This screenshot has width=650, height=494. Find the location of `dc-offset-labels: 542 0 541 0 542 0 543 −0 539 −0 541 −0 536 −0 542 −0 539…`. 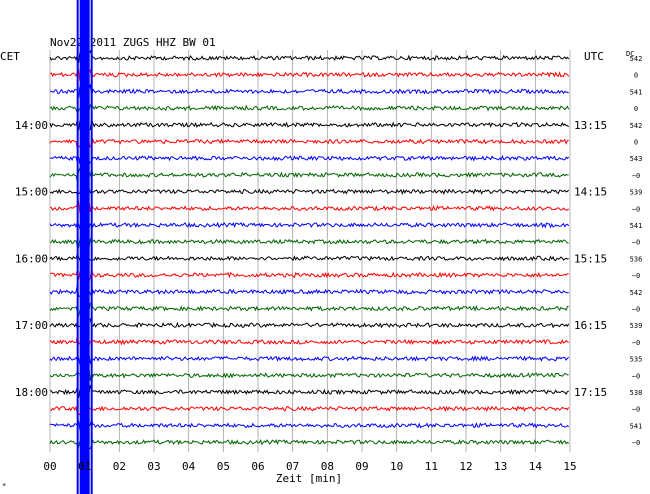

dc-offset-labels: 542 0 541 0 542 0 543 −0 539 −0 541 −0 536 −0 542 −0 539… is located at coordinates (636, 251).